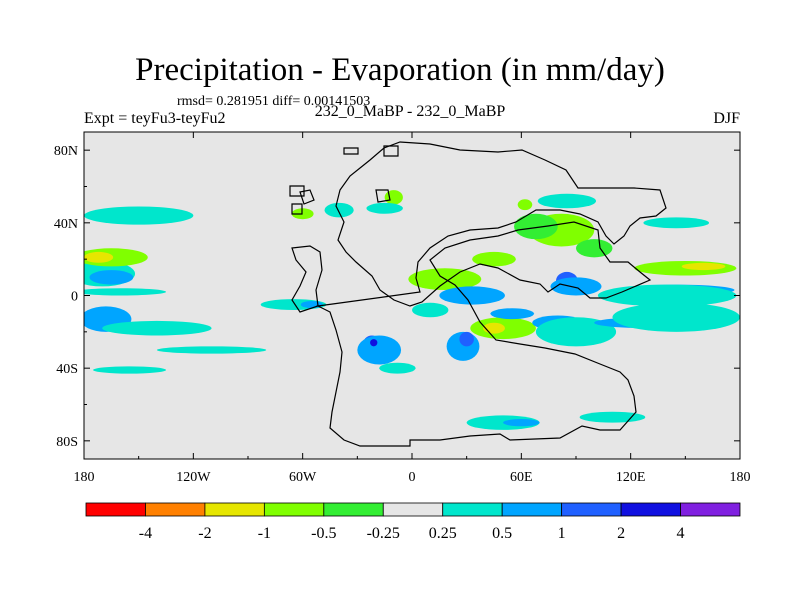 The image size is (800, 600). Describe the element at coordinates (413, 522) in the screenshot. I see `colorbar: -4 -2 -1 -0.5 -0.25 0.25 0.5 1 2 4` at that location.